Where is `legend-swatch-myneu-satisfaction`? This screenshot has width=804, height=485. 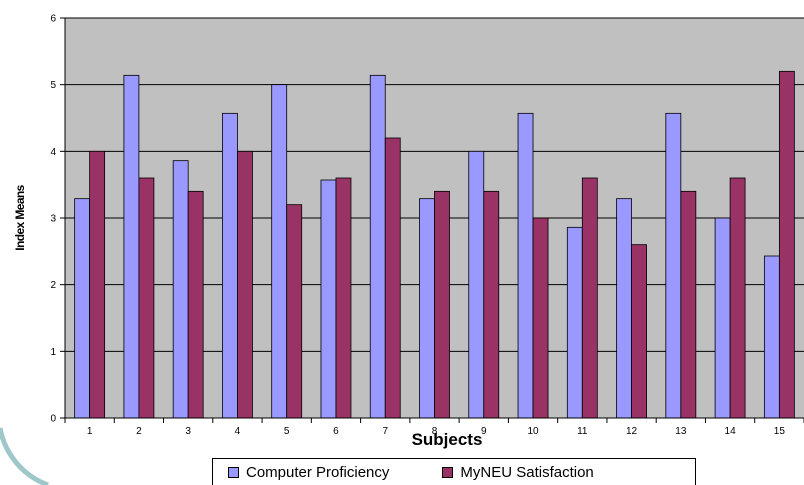
legend-swatch-myneu-satisfaction is located at coordinates (448, 472).